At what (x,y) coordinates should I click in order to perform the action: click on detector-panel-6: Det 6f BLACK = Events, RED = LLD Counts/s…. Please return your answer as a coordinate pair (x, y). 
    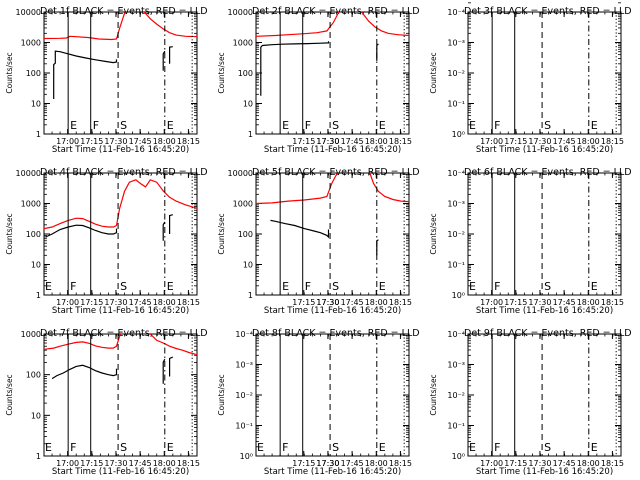
    Looking at the image, I should click on (530, 241).